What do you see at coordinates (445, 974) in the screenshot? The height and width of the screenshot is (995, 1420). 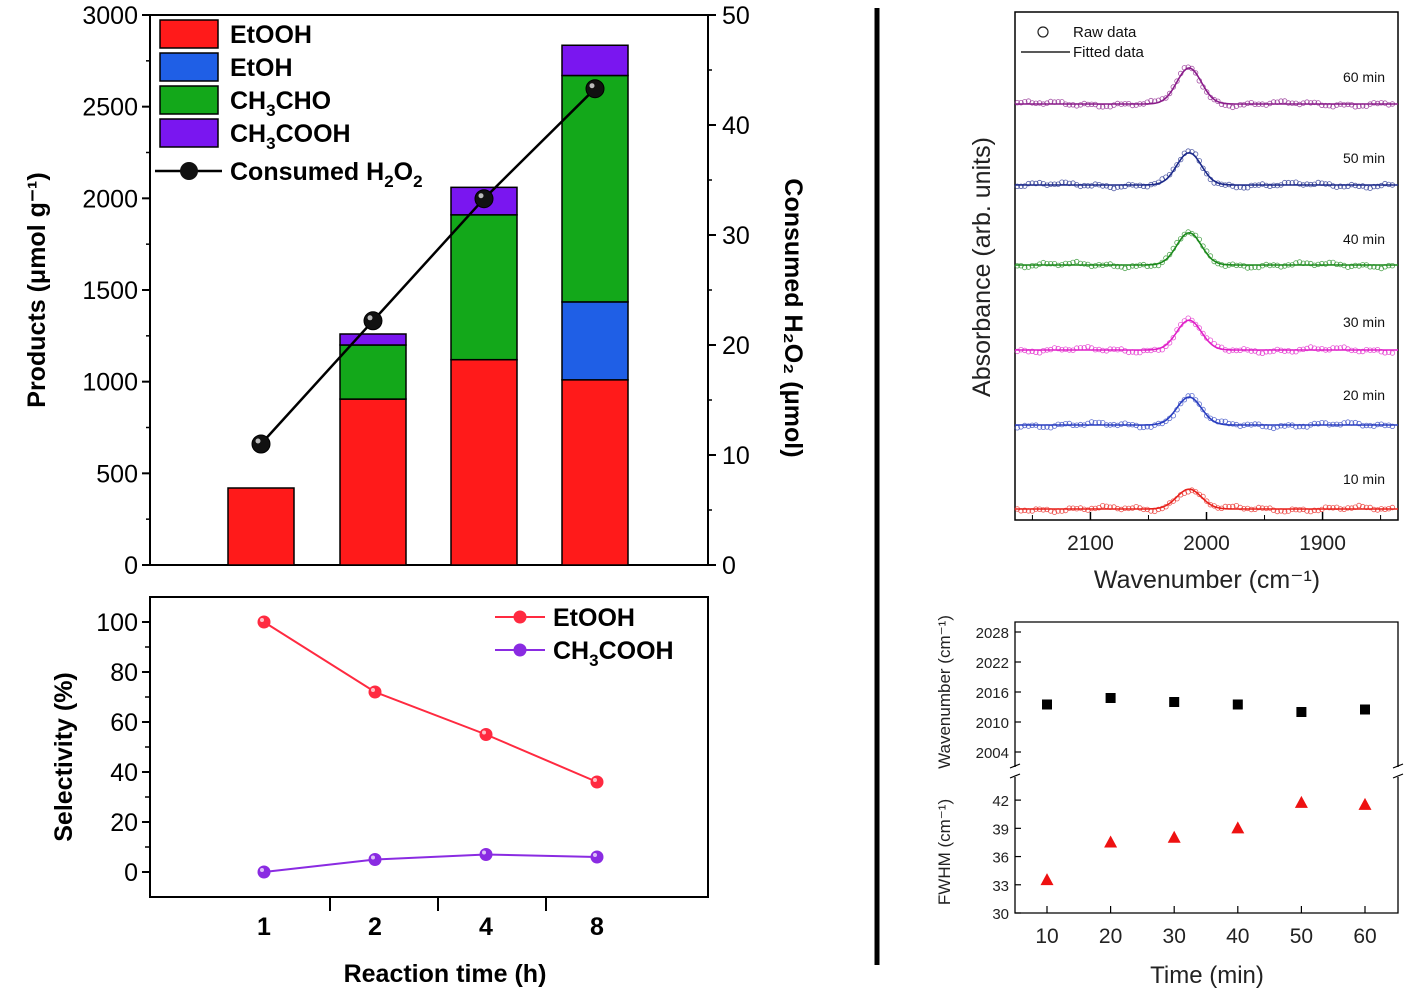 I see `reaction-time-x-axis-label: Reaction time (h)` at bounding box center [445, 974].